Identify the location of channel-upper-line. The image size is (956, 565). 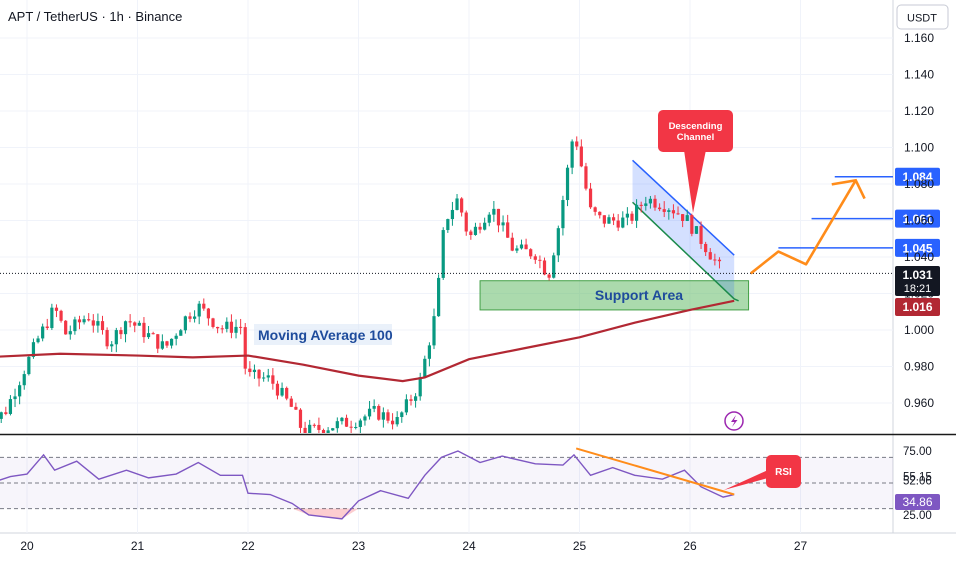
(683, 207).